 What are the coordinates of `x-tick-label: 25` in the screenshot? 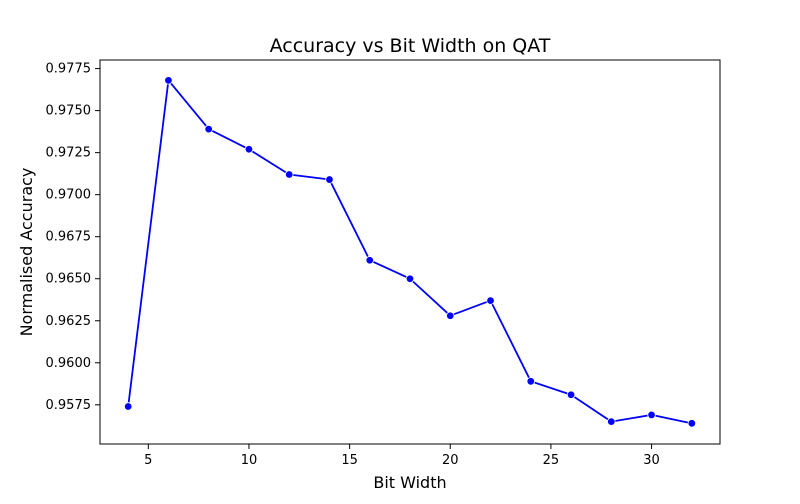 It's located at (551, 460).